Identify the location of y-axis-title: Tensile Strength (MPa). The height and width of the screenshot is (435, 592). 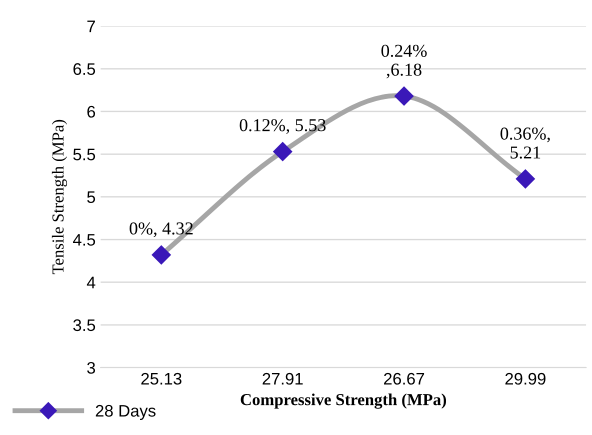
(60, 197).